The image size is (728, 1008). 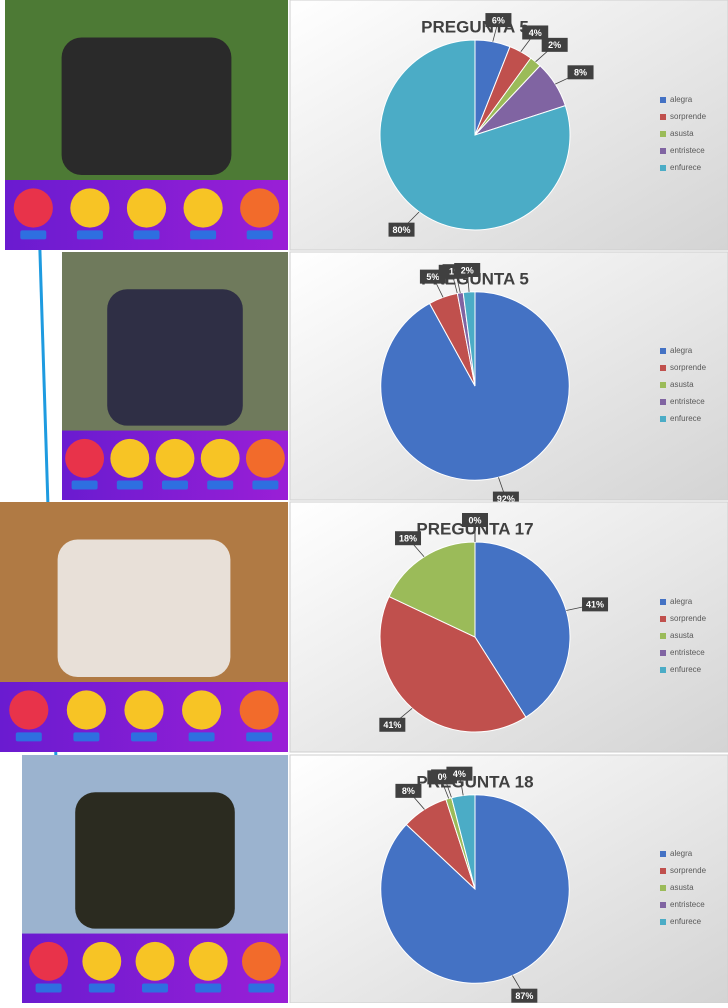 What do you see at coordinates (475, 26) in the screenshot?
I see `chart-title: PREGUNTA 5` at bounding box center [475, 26].